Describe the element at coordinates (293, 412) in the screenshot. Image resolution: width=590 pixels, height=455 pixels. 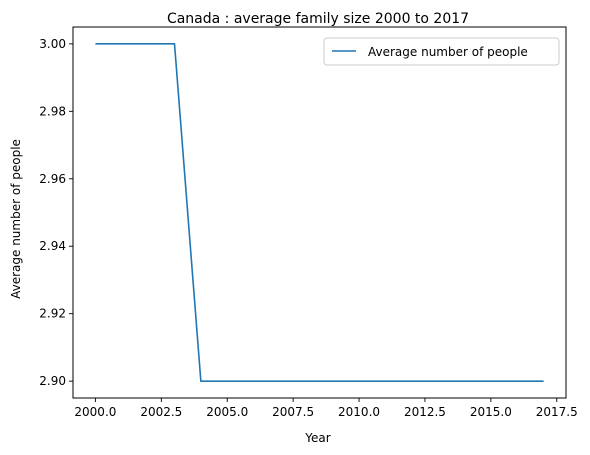
I see `x-tick-label: 2007.5` at that location.